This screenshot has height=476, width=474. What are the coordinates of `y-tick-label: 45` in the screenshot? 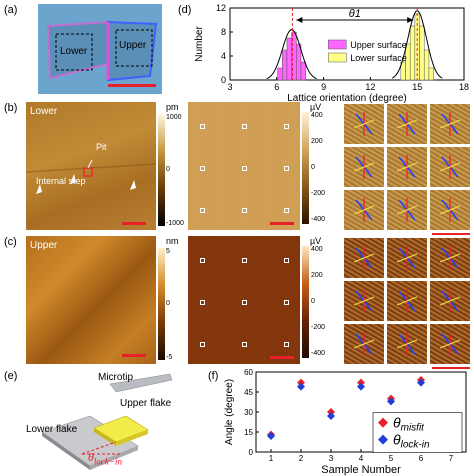 It's located at (248, 392).